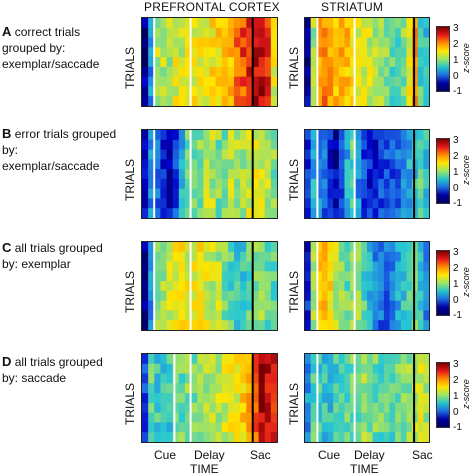 The height and width of the screenshot is (476, 474). Describe the element at coordinates (456, 252) in the screenshot. I see `cbar-tick: 3` at that location.